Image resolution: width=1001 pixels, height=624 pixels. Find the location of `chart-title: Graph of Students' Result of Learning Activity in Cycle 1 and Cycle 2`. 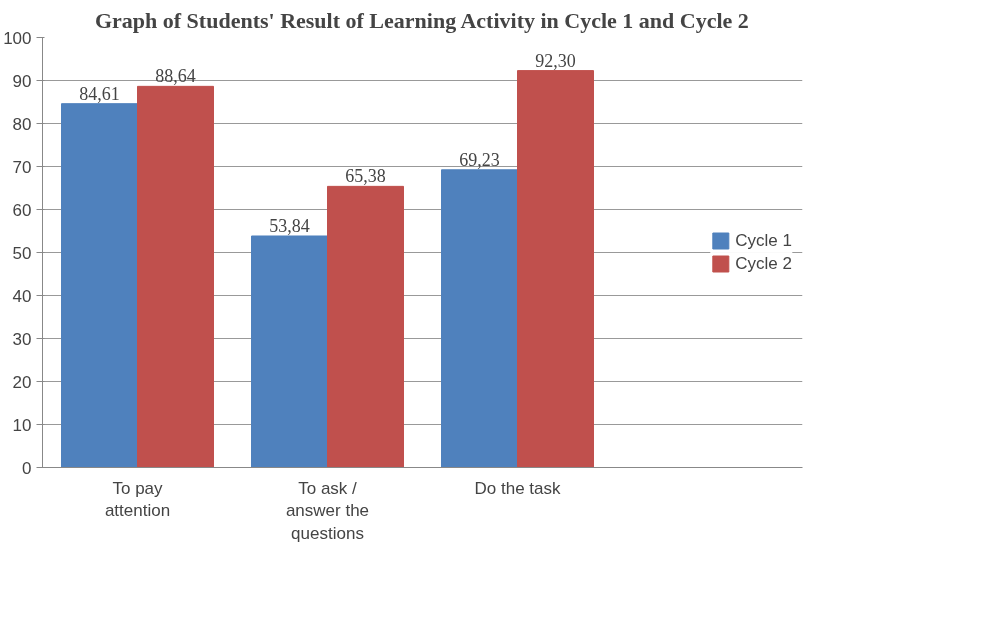

chart-title: Graph of Students' Result of Learning Activity in Cycle 1 and Cycle 2 is located at coordinates (421, 20).